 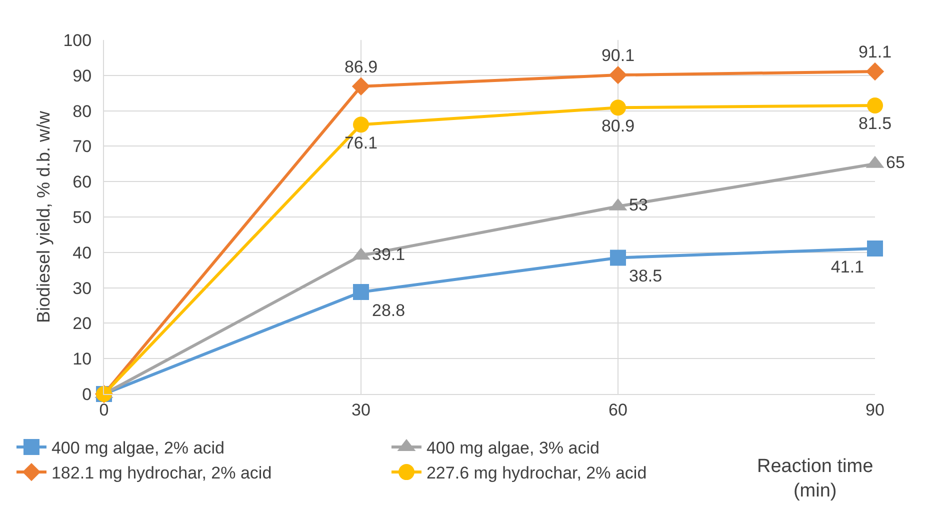 I want to click on y-tick-label: 50, so click(x=82, y=217).